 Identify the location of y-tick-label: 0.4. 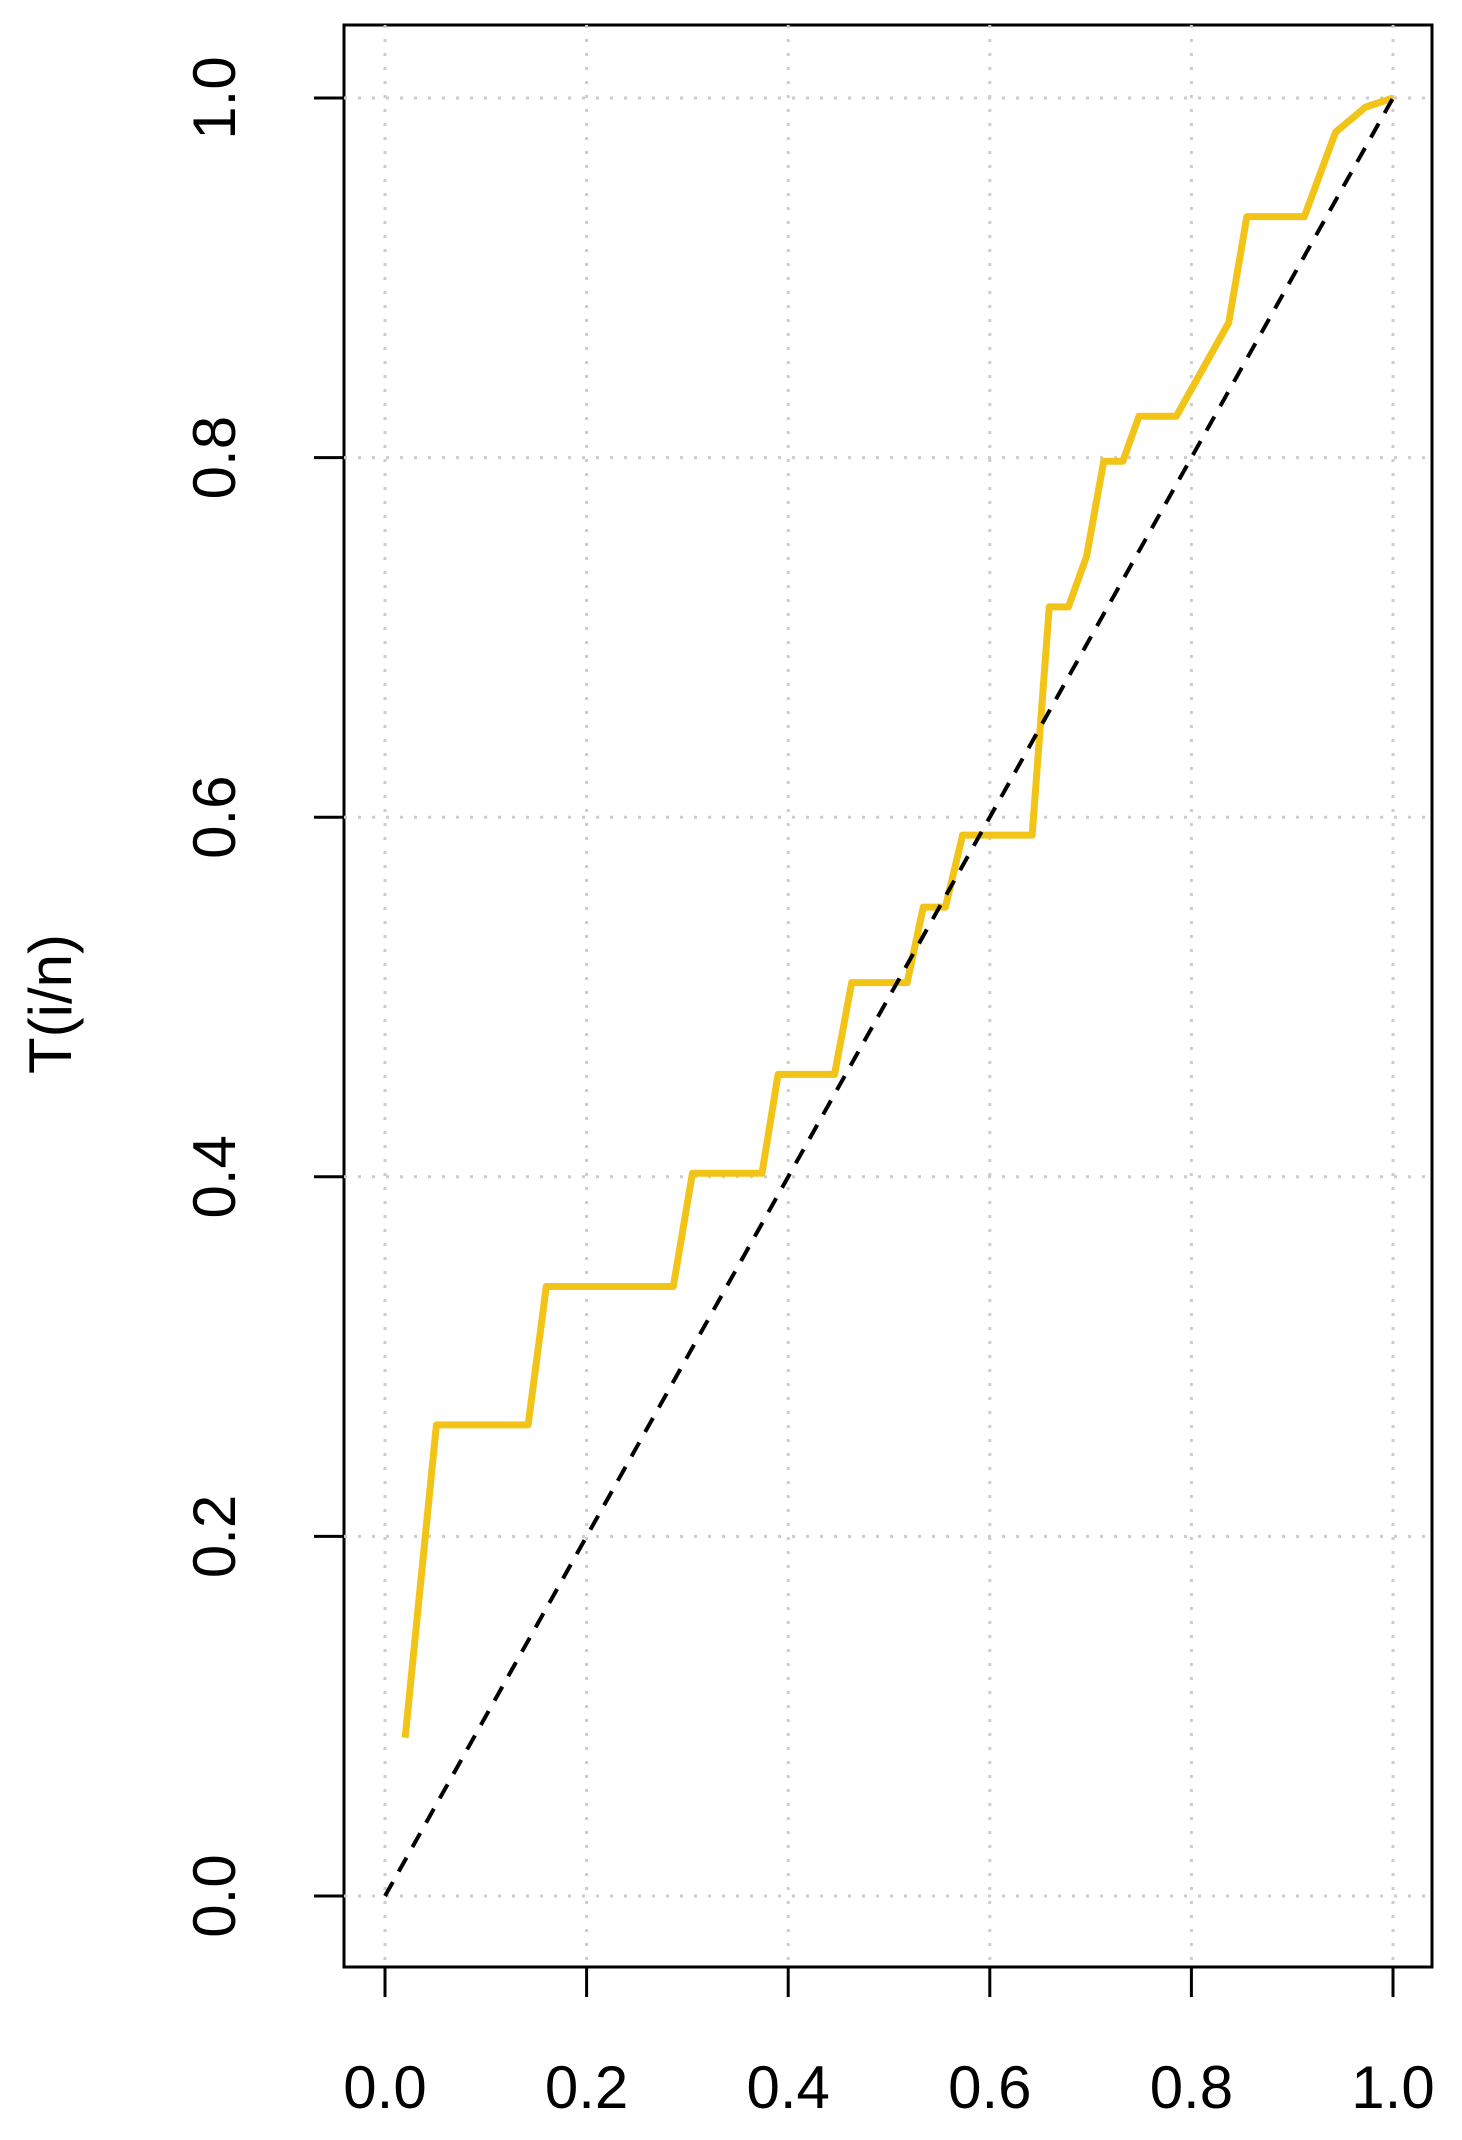
(214, 1176).